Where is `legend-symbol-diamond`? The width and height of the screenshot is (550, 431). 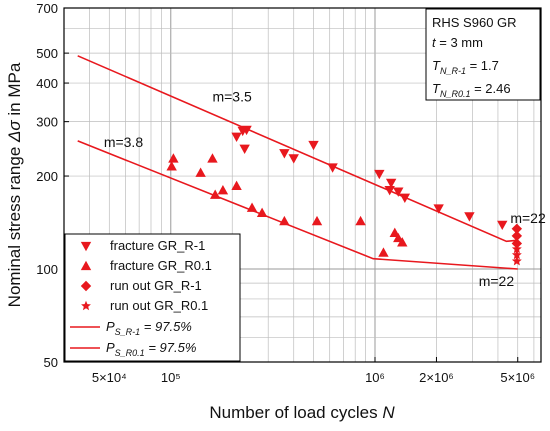
legend-symbol-diamond is located at coordinates (86, 286).